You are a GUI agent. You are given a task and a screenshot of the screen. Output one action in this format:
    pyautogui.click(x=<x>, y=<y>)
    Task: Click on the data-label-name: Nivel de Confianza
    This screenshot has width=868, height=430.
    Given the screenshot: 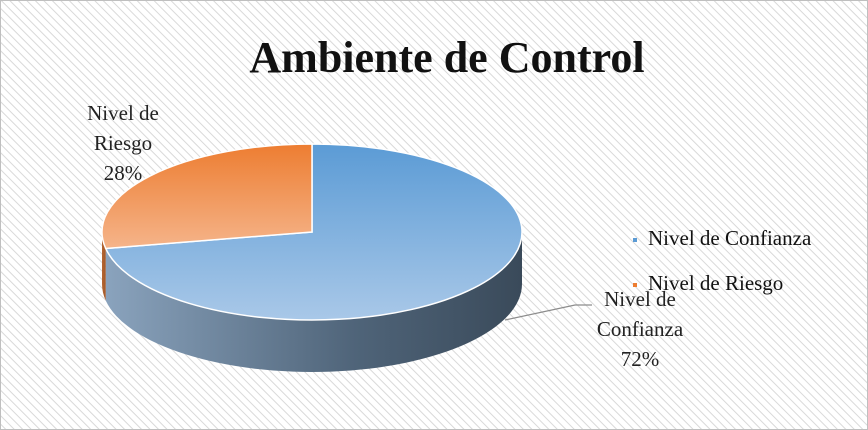 What is the action you would take?
    pyautogui.click(x=640, y=314)
    